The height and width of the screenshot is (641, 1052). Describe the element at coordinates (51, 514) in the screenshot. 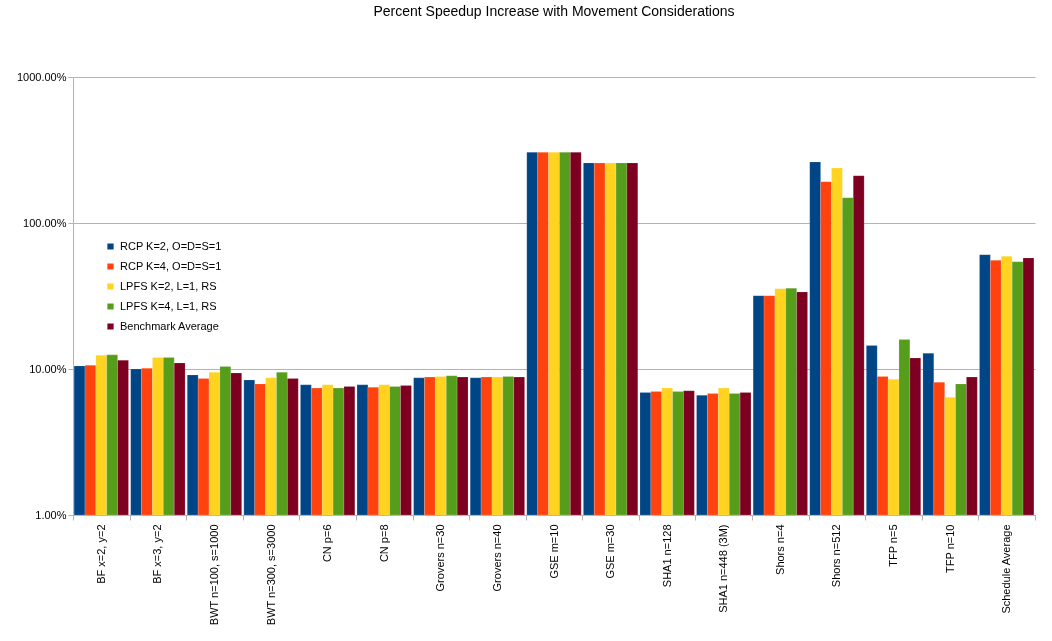

I see `y-tick-label: 1.00%` at that location.